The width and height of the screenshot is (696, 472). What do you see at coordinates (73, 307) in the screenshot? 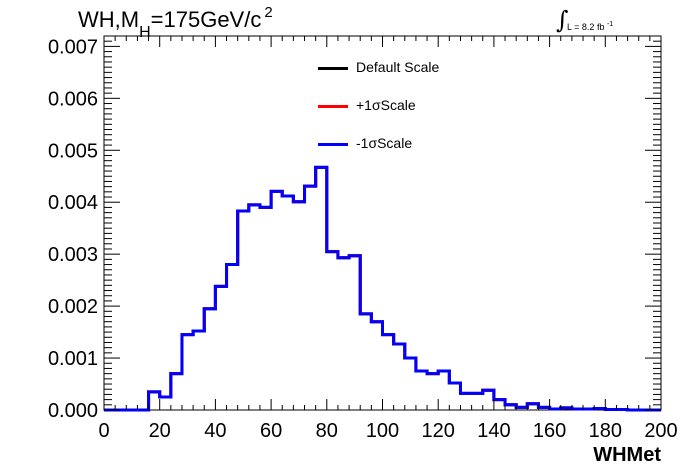
I see `y-tick-label: 0.002` at bounding box center [73, 307].